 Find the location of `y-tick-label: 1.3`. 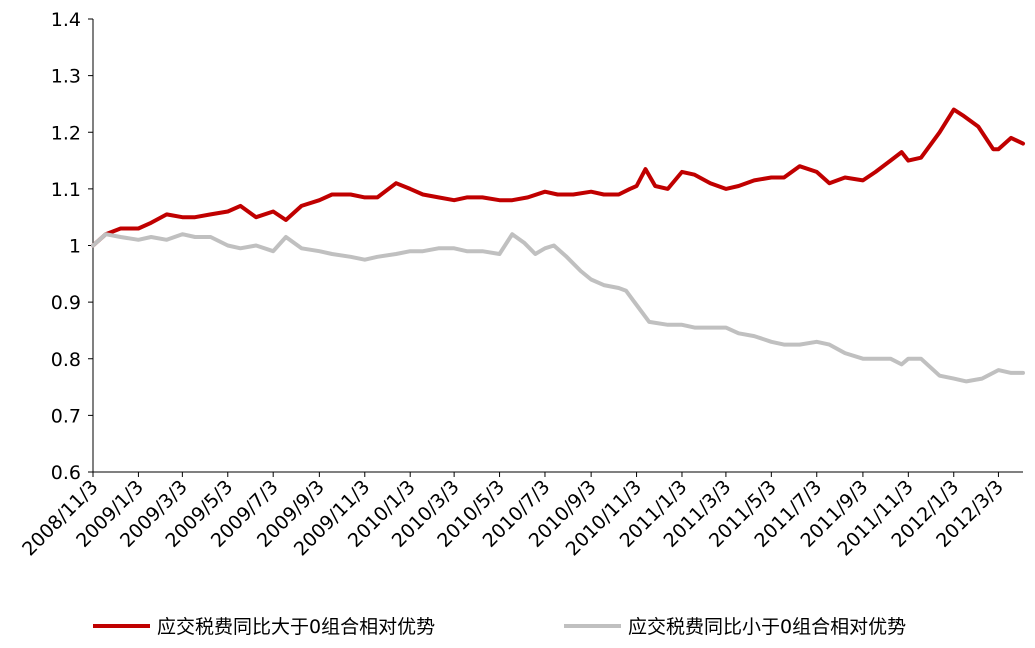

y-tick-label: 1.3 is located at coordinates (66, 77).